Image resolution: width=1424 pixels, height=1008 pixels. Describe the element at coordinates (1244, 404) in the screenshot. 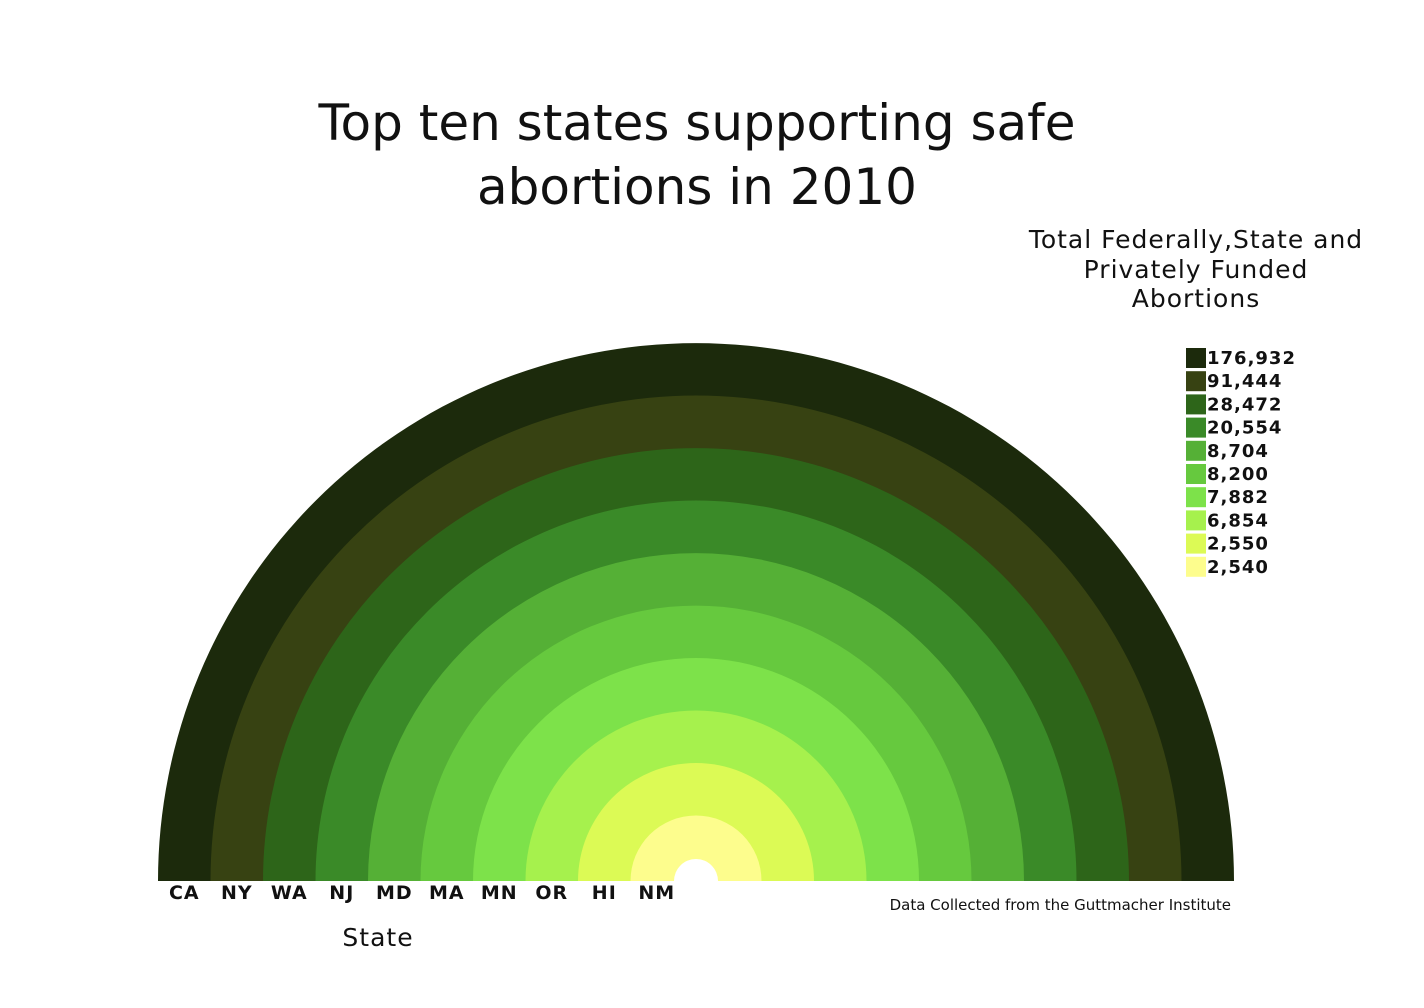

I see `legend-label-wa: 28,472` at that location.